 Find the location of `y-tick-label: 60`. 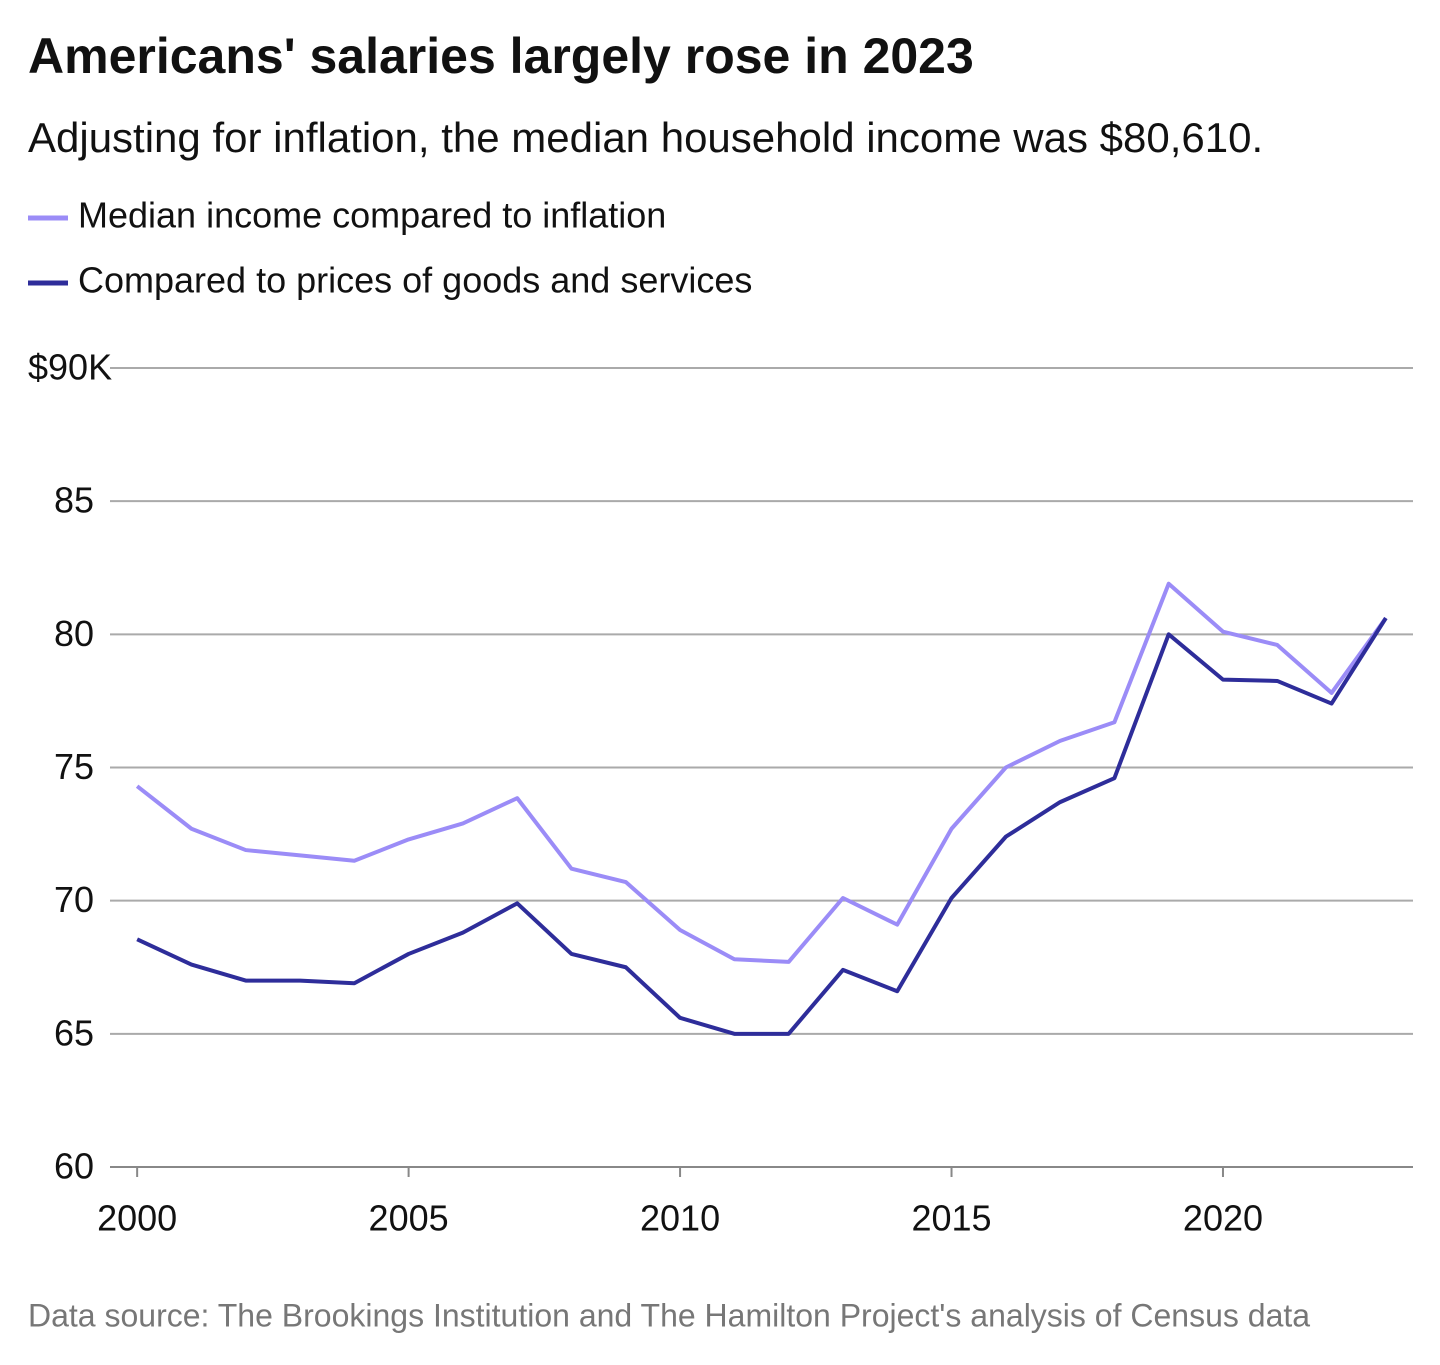

y-tick-label: 60 is located at coordinates (74, 1166).